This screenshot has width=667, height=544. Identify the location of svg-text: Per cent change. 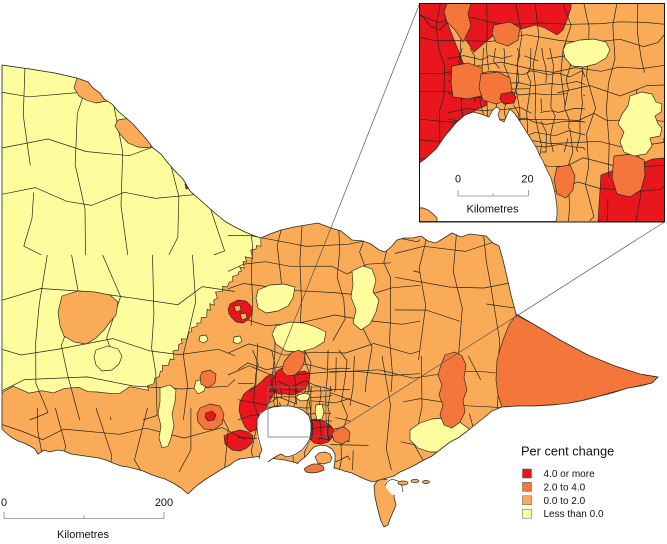
(567, 451).